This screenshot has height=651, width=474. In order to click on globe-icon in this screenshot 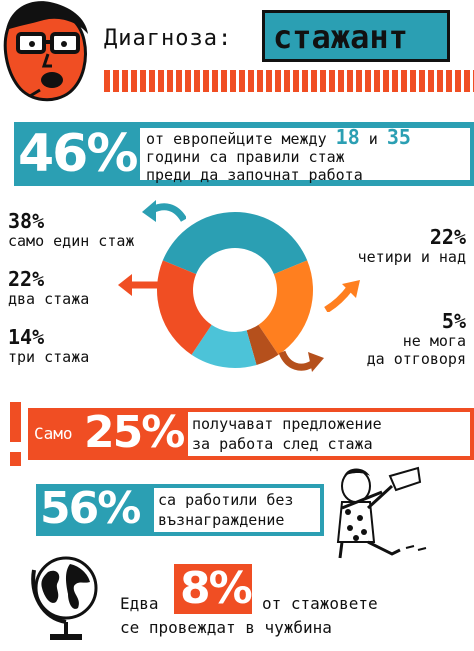, I will do `click(64, 598)`.